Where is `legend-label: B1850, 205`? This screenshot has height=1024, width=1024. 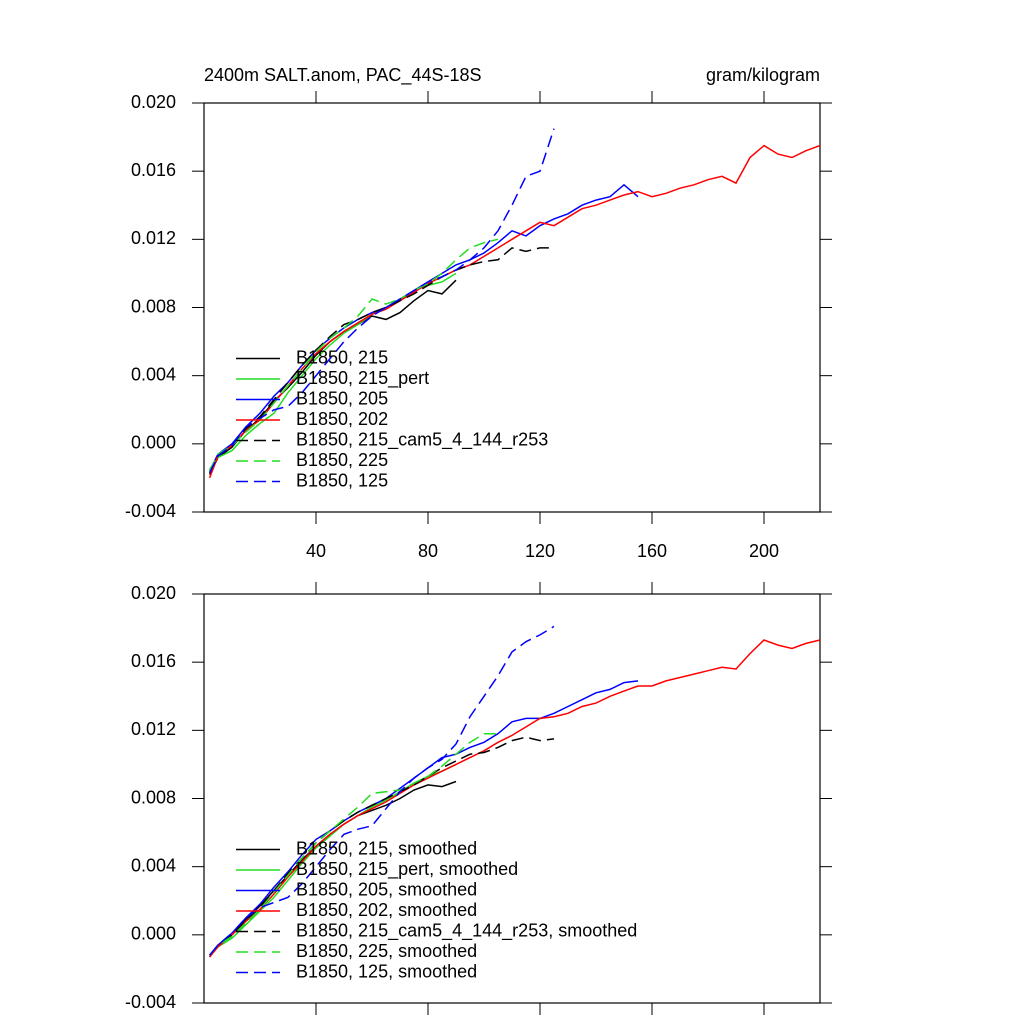
legend-label: B1850, 205 is located at coordinates (342, 398).